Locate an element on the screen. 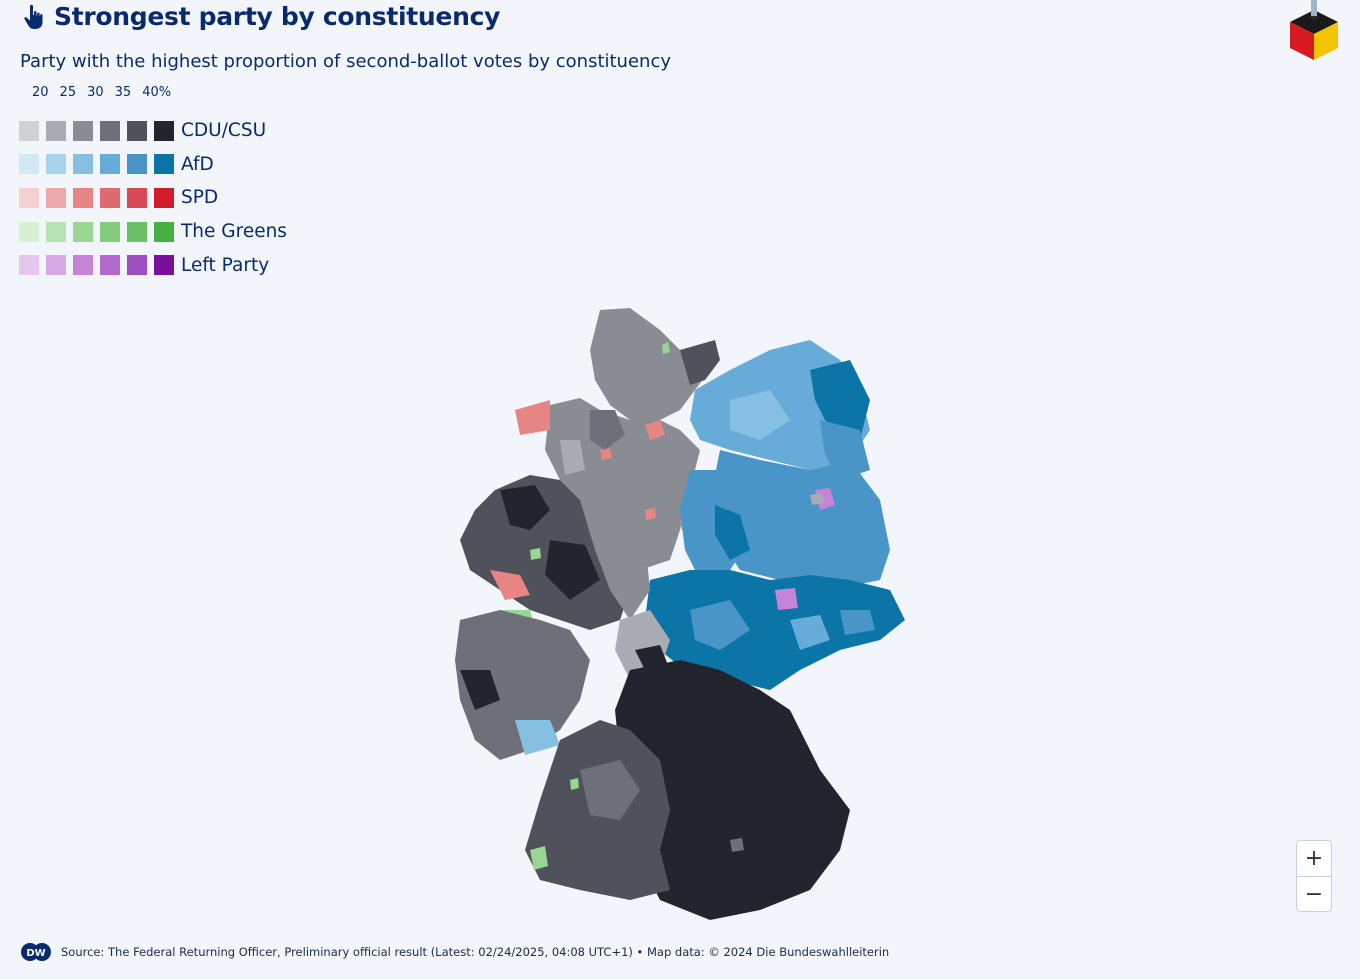 The height and width of the screenshot is (979, 1360). state-lower-saxony is located at coordinates (607, 484).